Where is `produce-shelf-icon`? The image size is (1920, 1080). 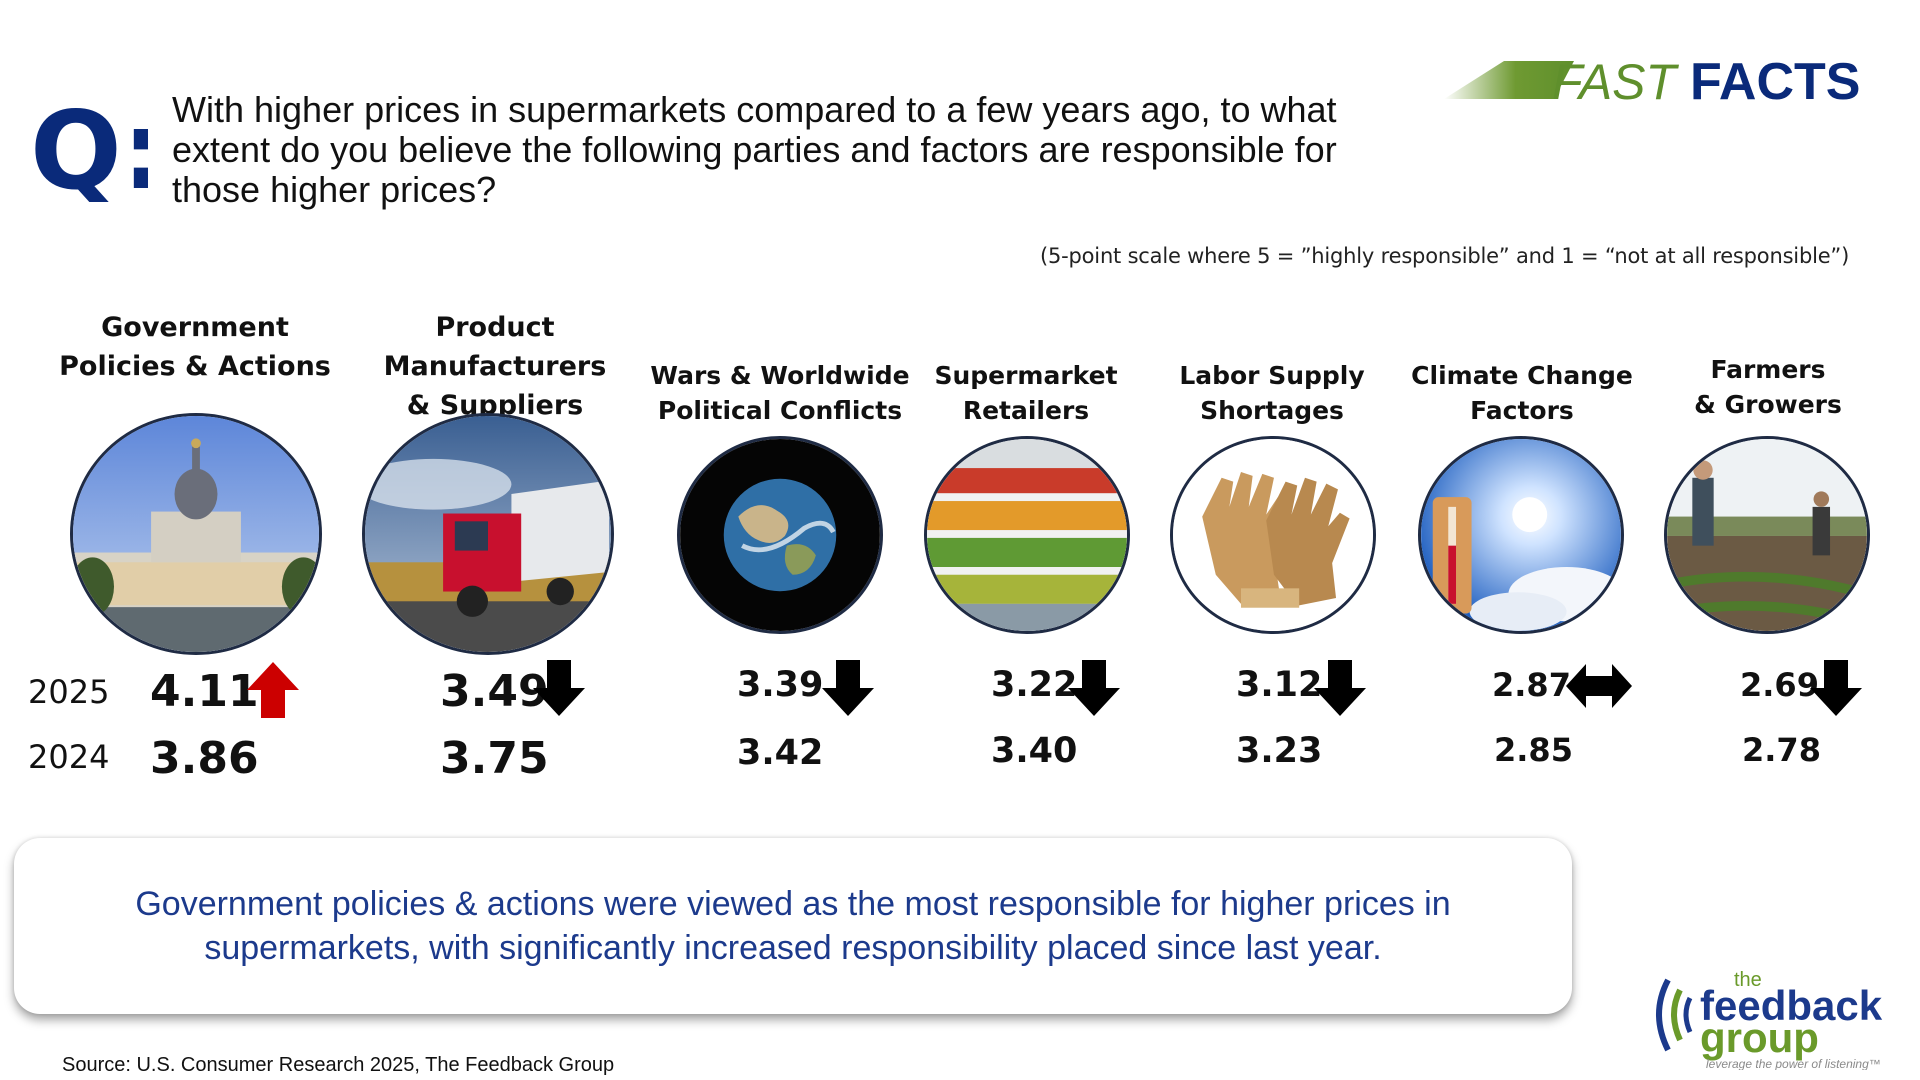
produce-shelf-icon is located at coordinates (1027, 535).